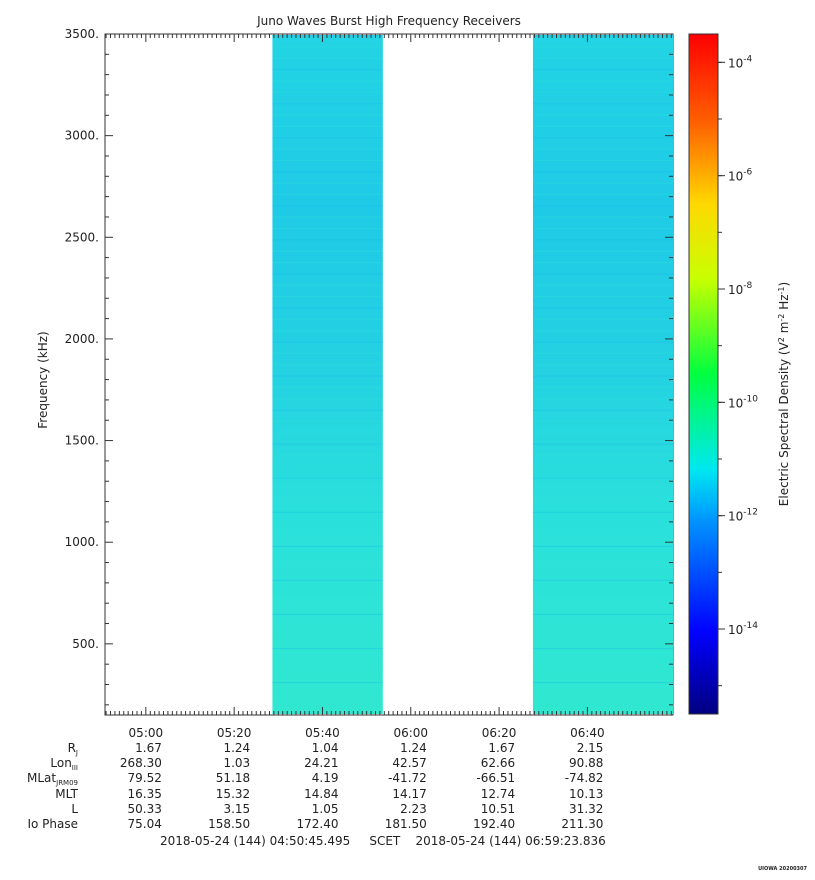  I want to click on ephemeris-value: 211.30, so click(582, 824).